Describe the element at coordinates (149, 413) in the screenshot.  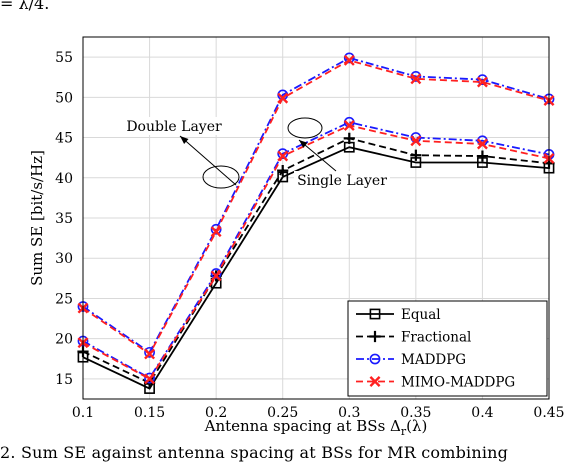
I see `x-tick-label: 0.15` at that location.